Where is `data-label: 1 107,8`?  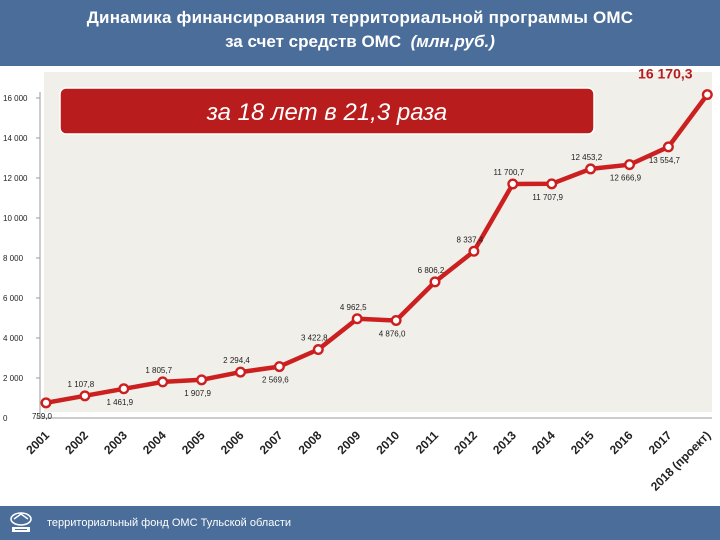
data-label: 1 107,8 is located at coordinates (81, 384).